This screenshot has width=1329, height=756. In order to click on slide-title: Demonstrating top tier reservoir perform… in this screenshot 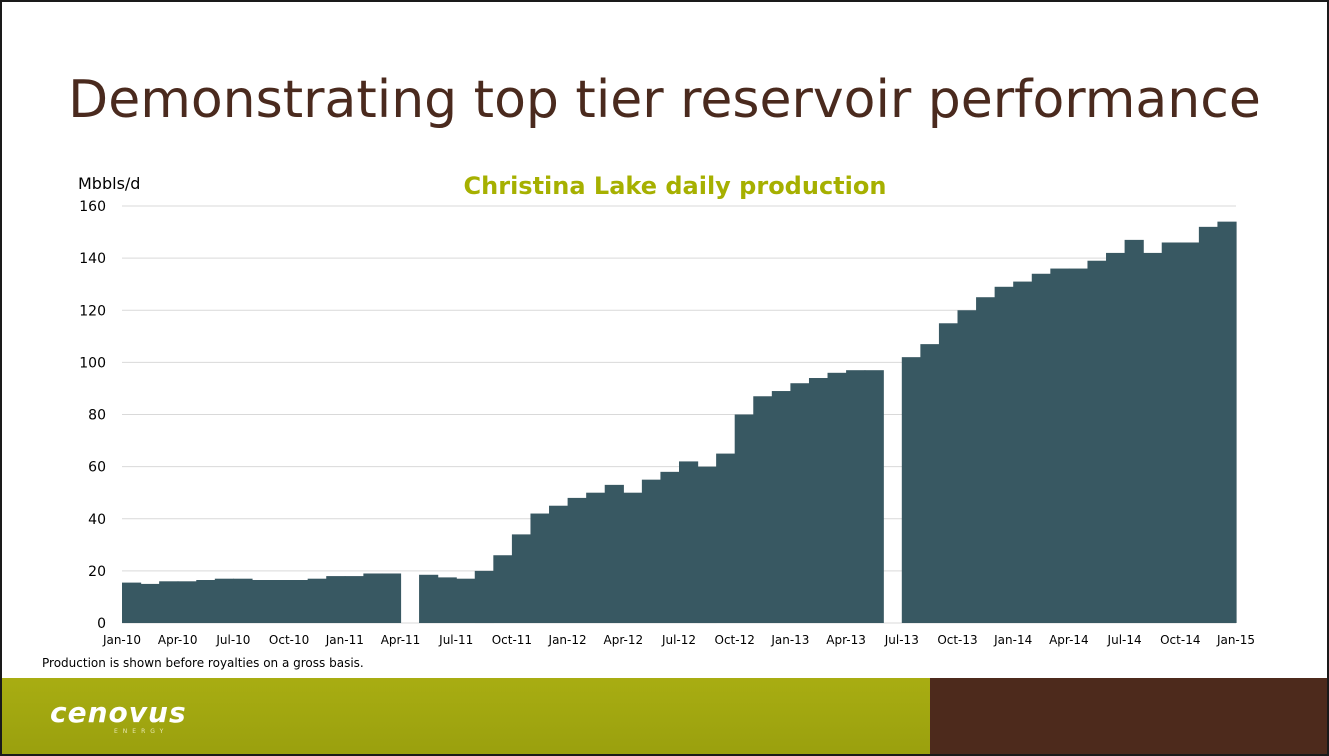, I will do `click(664, 100)`.